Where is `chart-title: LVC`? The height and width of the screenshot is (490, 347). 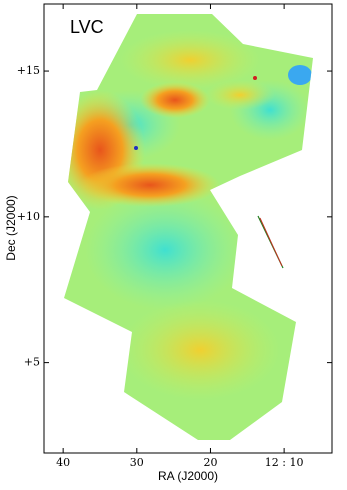 chart-title: LVC is located at coordinates (87, 27).